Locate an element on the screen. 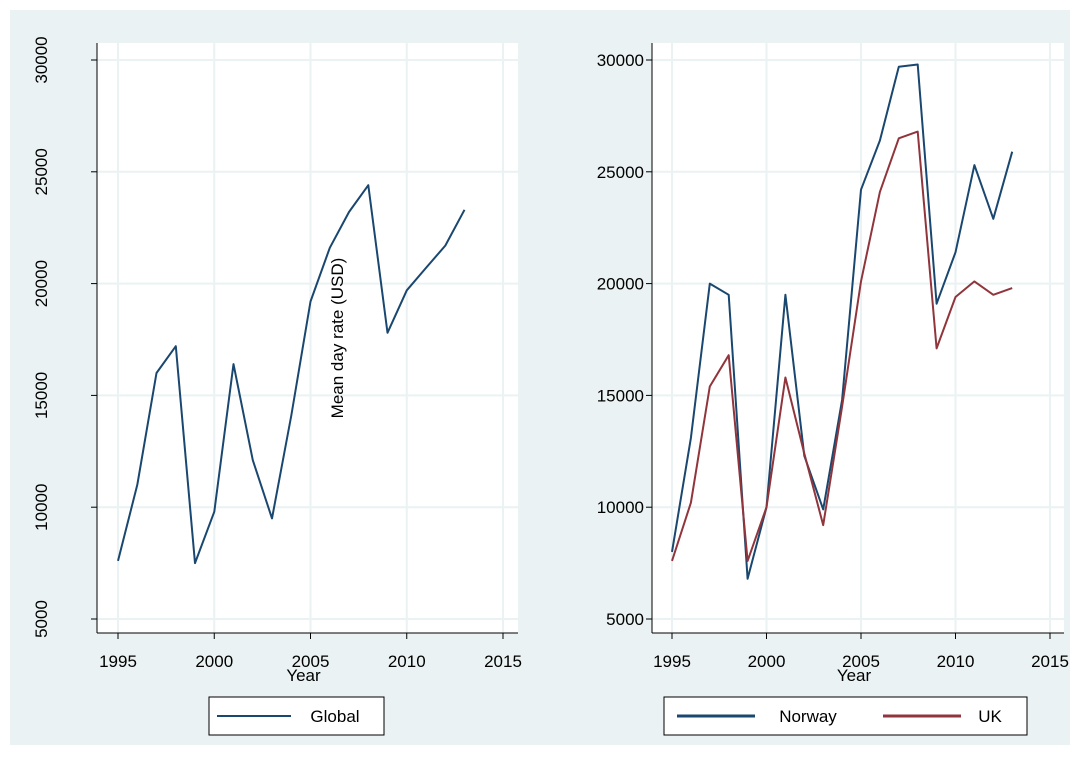  legend-label: Global is located at coordinates (334, 716).